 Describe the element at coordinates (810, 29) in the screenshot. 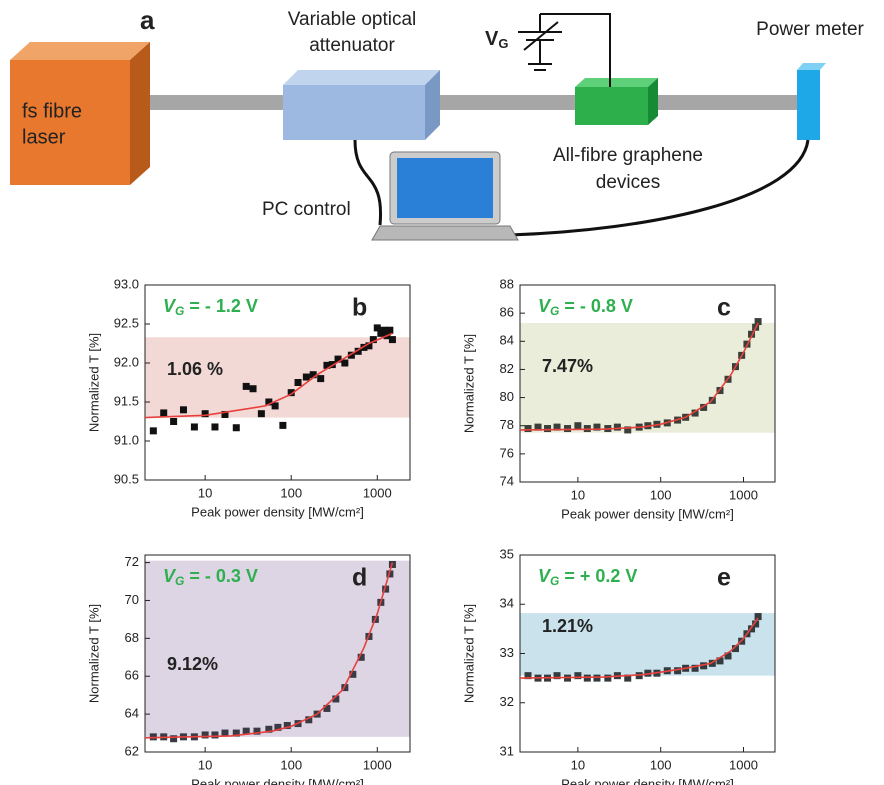

I see `meter-label: Power meter` at that location.